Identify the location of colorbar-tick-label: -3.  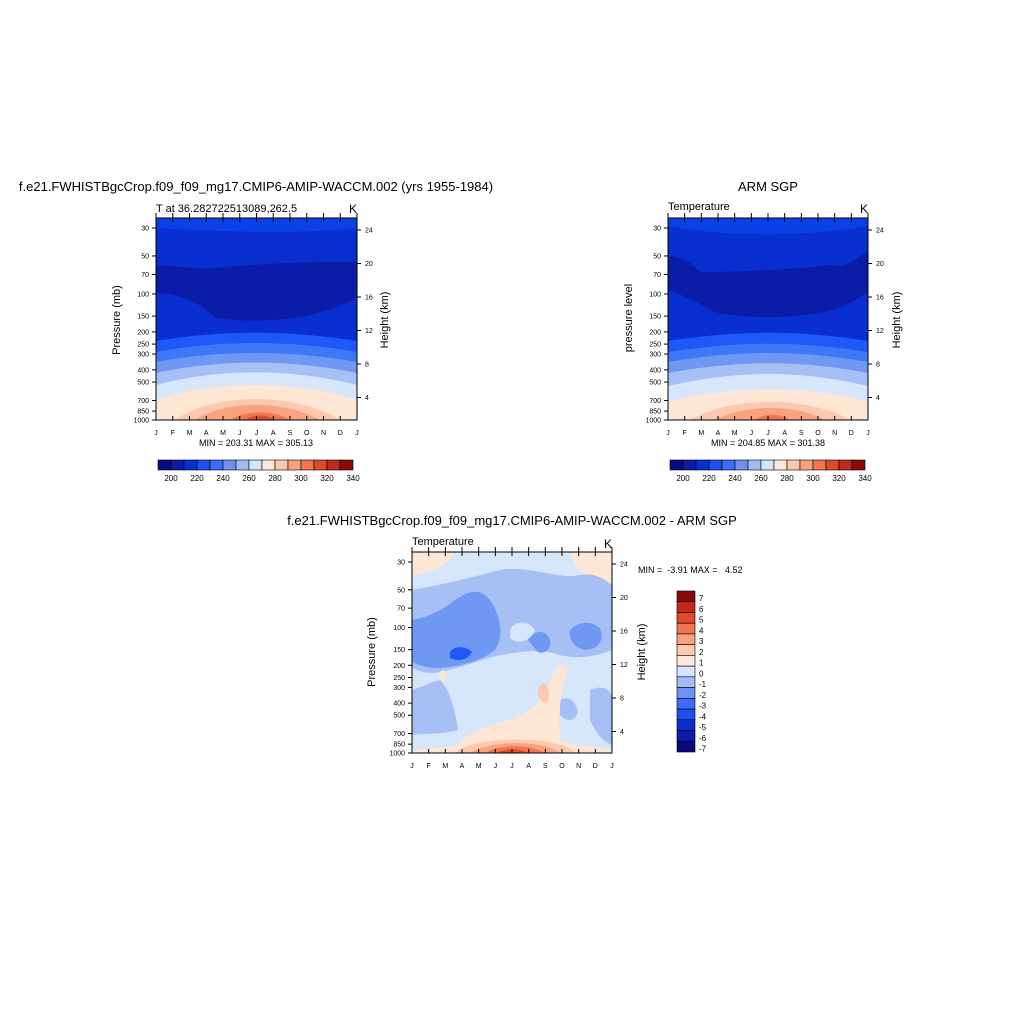
(703, 706).